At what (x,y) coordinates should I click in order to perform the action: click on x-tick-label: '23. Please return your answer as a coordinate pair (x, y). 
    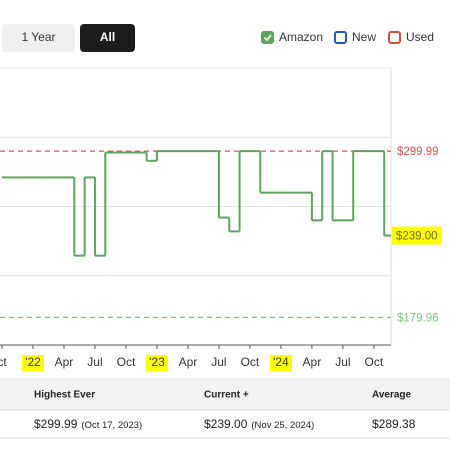
    Looking at the image, I should click on (157, 362).